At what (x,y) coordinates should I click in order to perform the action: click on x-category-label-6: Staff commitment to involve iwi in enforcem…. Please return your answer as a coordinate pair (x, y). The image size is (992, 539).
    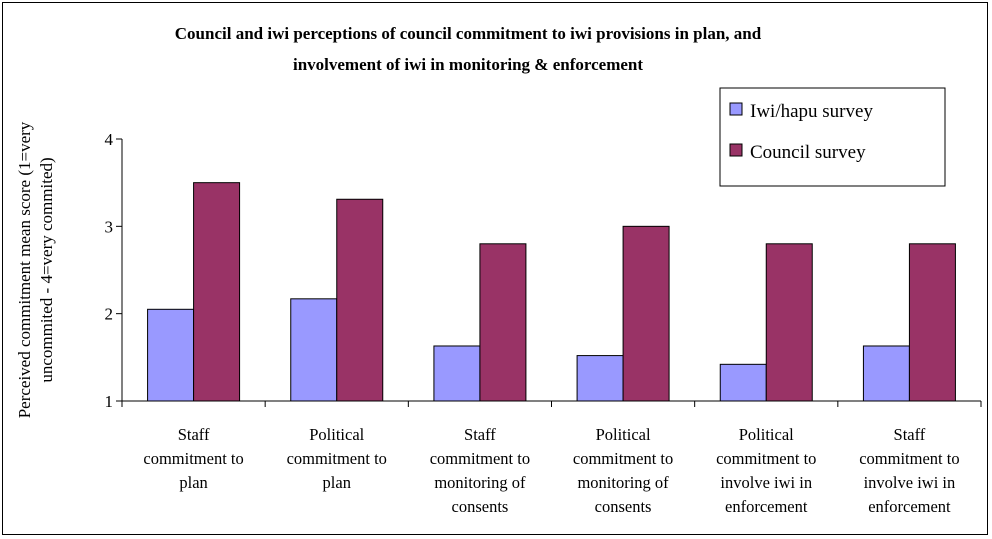
    Looking at the image, I should click on (909, 470).